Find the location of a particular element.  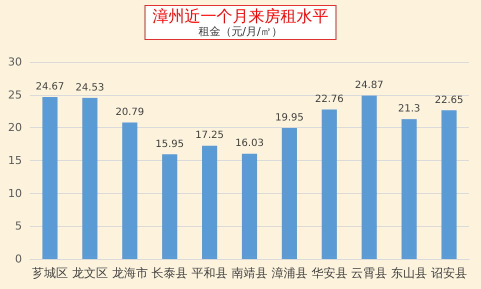

y-tick-label: 10 is located at coordinates (15, 193).